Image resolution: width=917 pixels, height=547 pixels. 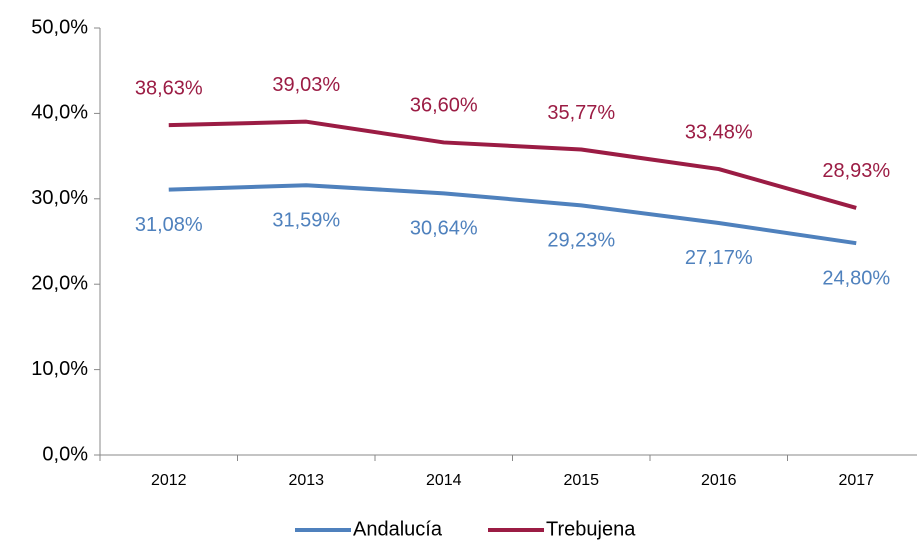 I want to click on value-label: 30,64%, so click(x=444, y=229).